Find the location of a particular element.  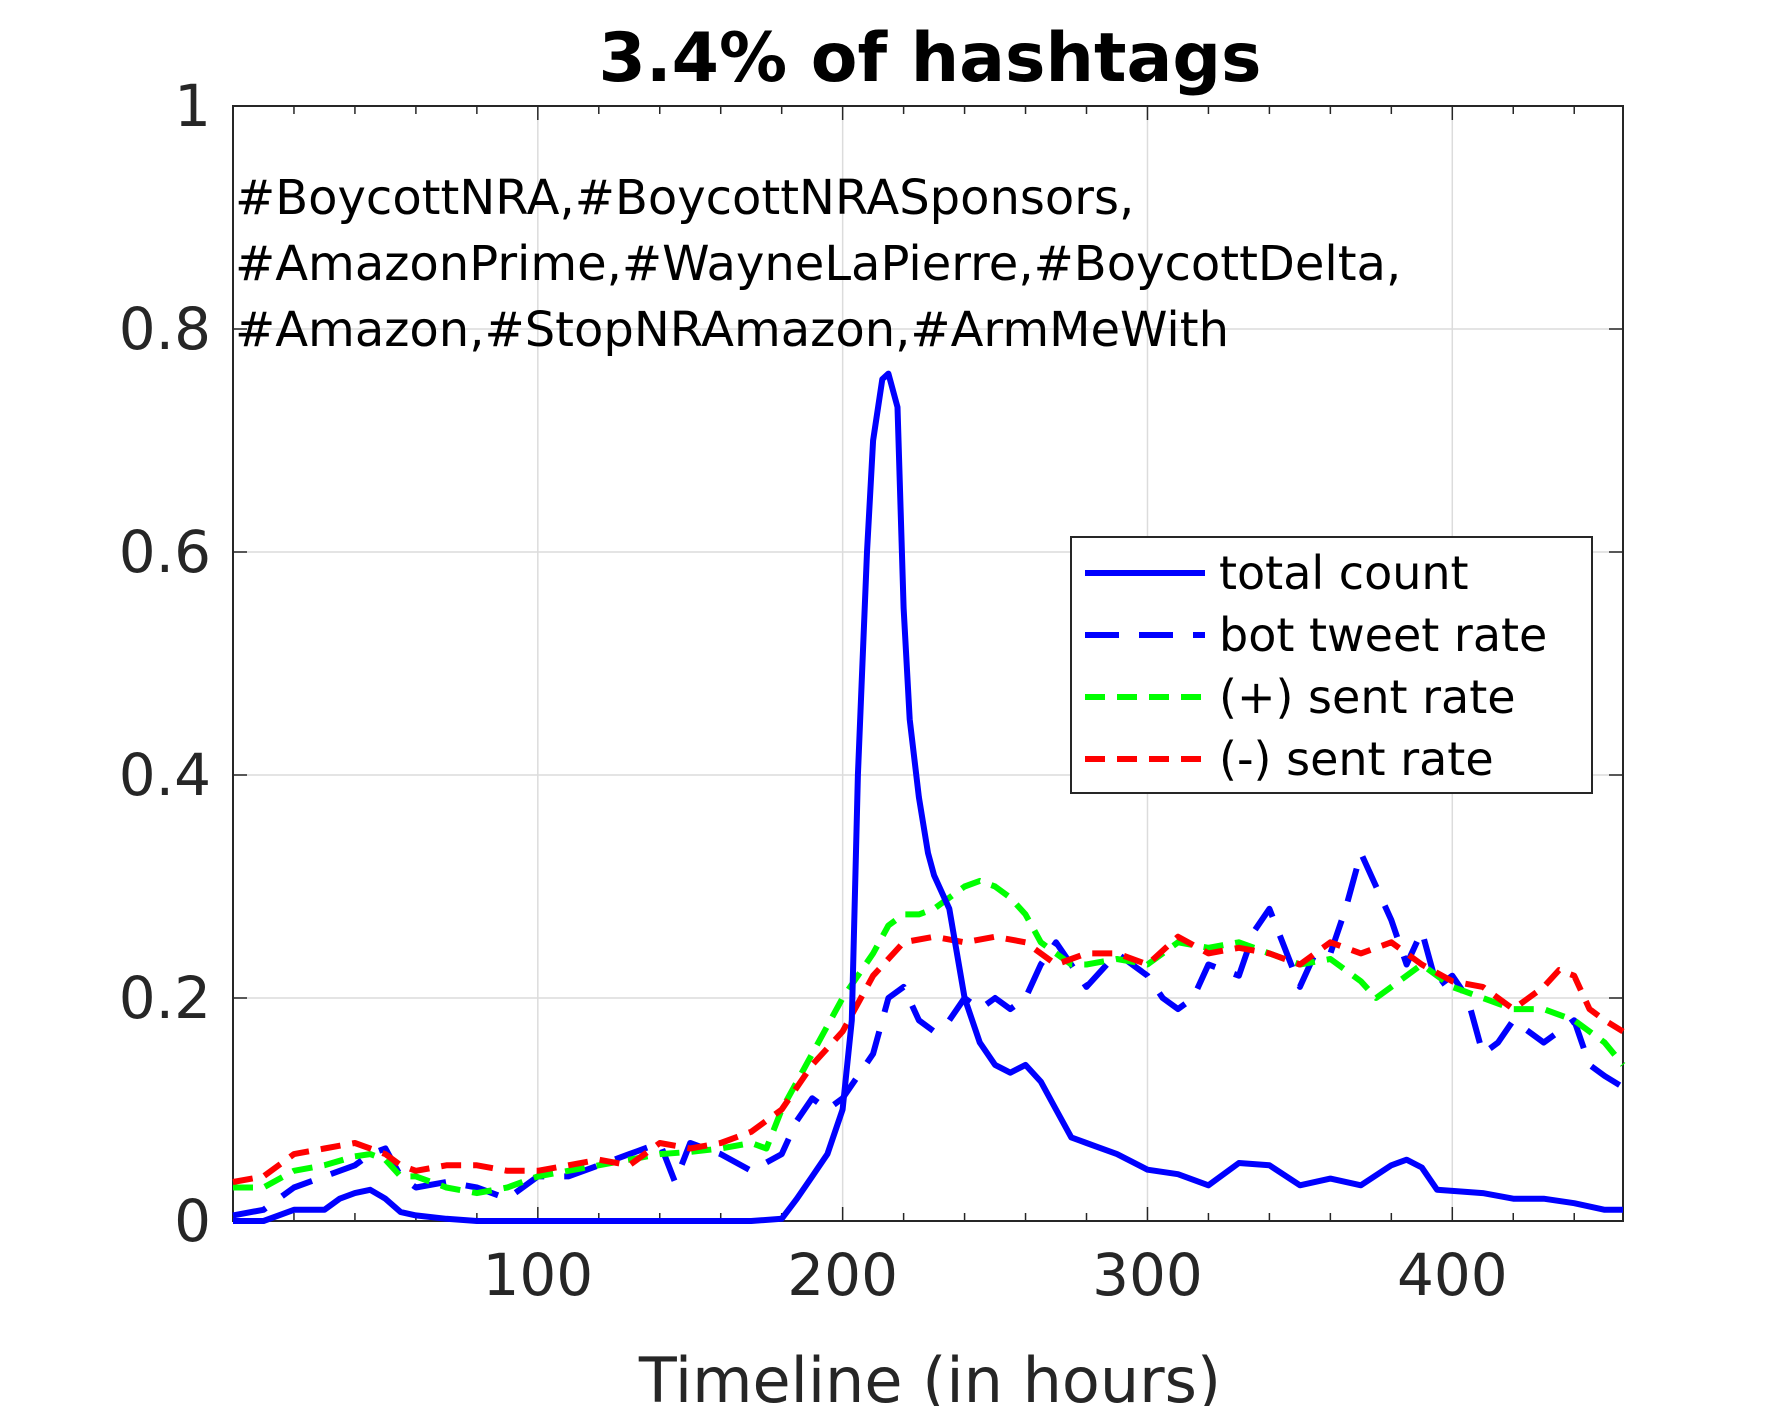

legend-label: (+) sent rate is located at coordinates (1367, 697).